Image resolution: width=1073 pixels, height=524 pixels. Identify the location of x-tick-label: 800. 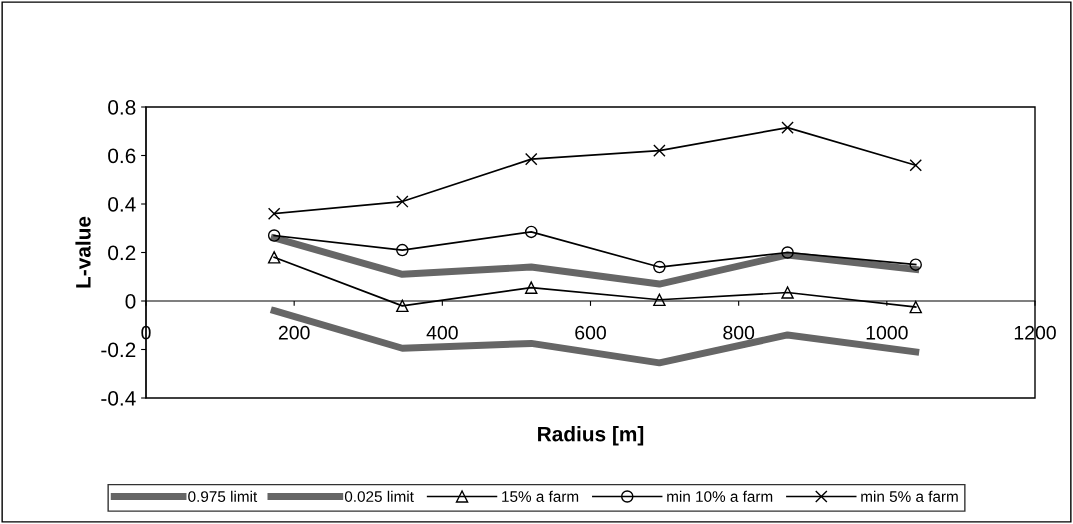
(739, 332).